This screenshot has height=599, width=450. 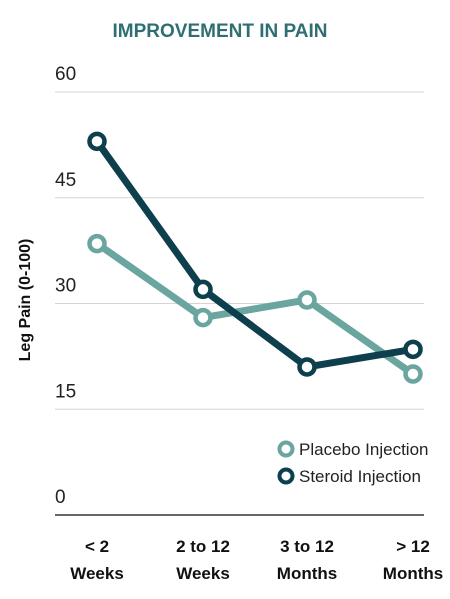 I want to click on legend-label: Placebo Injection, so click(x=363, y=449).